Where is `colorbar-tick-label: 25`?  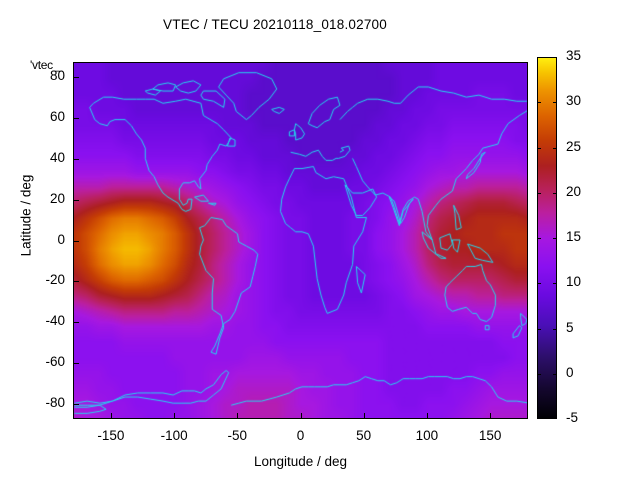 colorbar-tick-label: 25 is located at coordinates (574, 146).